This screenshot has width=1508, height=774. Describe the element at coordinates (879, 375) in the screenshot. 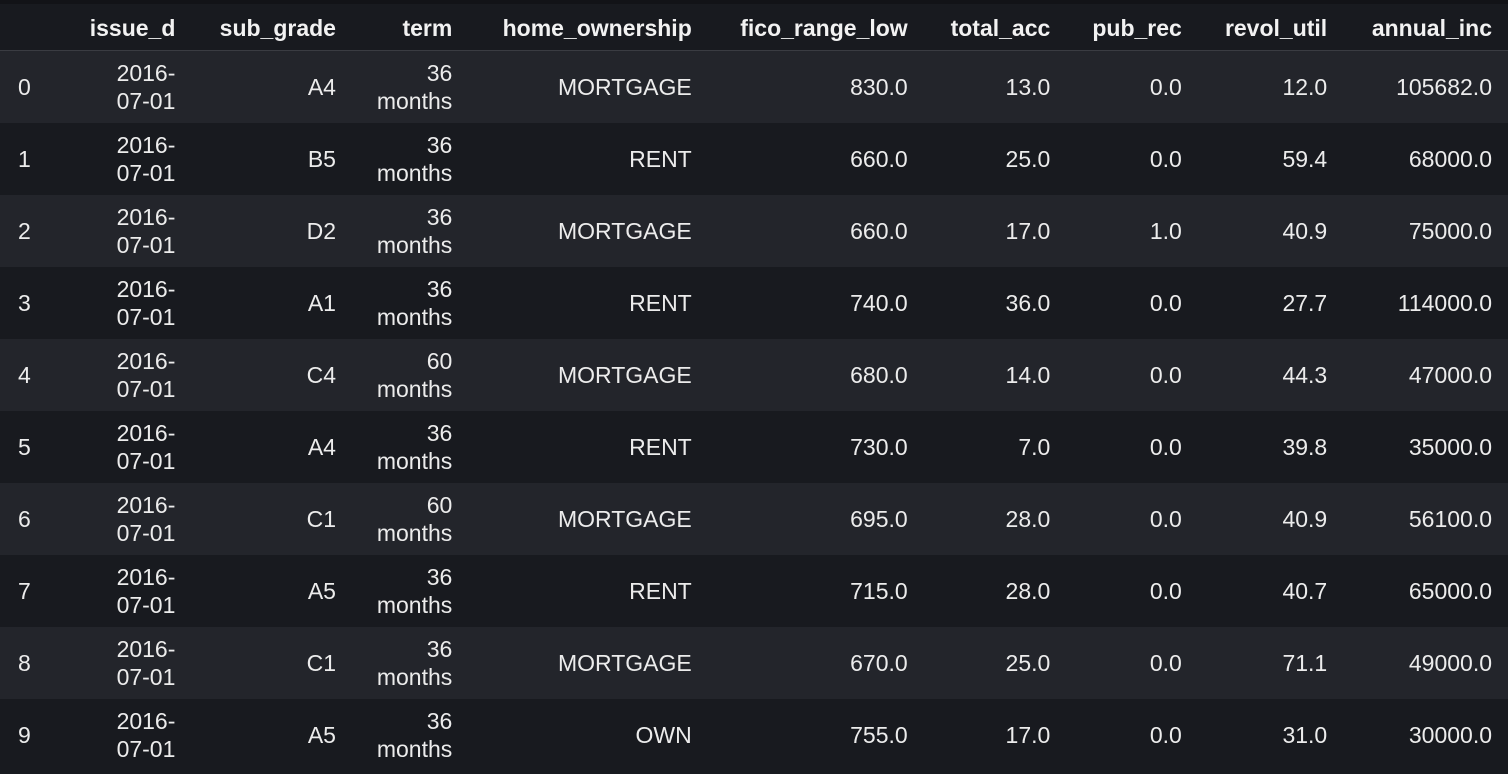

I see `fico-range-low-cell: 680.0` at that location.